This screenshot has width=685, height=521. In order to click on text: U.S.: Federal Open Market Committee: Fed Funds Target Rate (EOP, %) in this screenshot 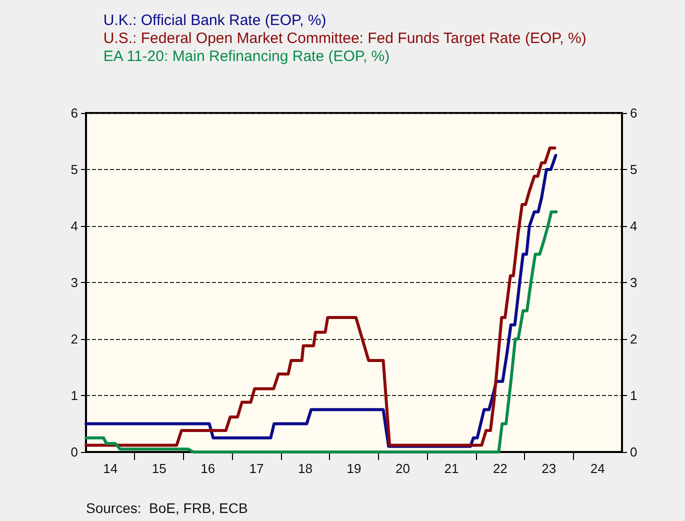, I will do `click(344, 38)`.